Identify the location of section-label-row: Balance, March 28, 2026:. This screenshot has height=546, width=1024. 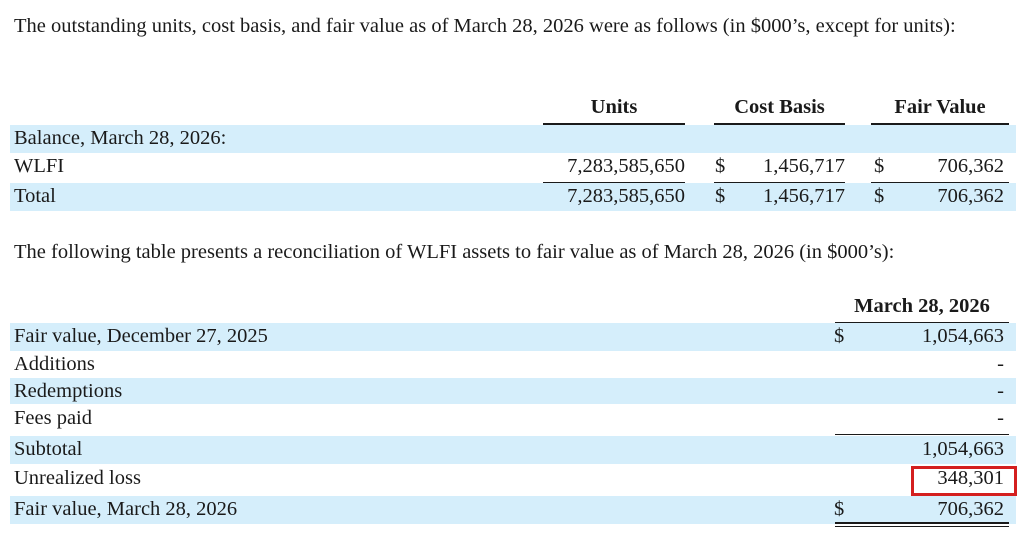
(513, 139).